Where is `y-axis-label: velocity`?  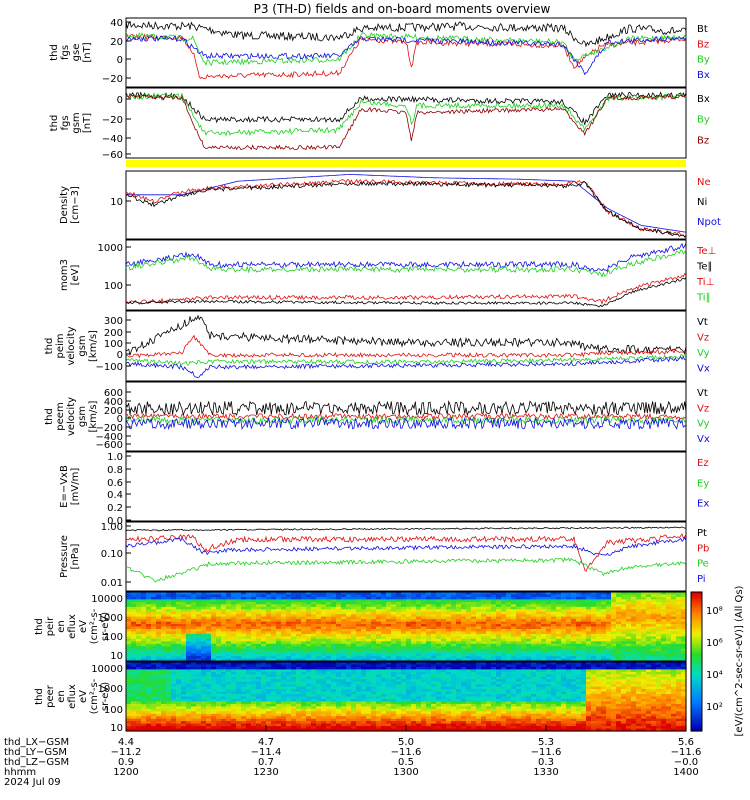
y-axis-label: velocity is located at coordinates (71, 416).